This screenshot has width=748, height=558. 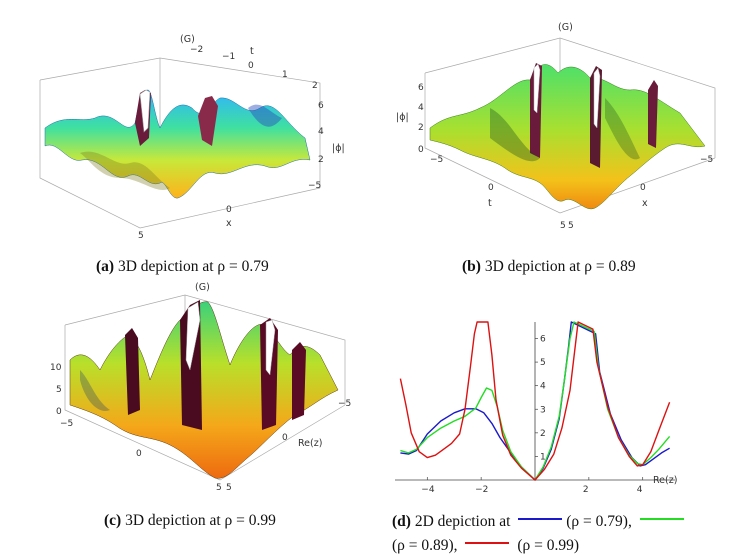 What do you see at coordinates (219, 488) in the screenshot?
I see `left-tick: 5` at bounding box center [219, 488].